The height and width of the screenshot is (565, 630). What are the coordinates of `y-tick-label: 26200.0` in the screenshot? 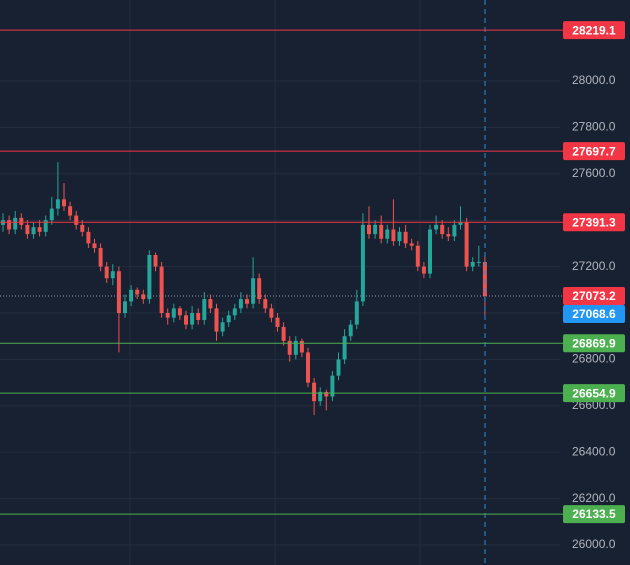 It's located at (594, 498).